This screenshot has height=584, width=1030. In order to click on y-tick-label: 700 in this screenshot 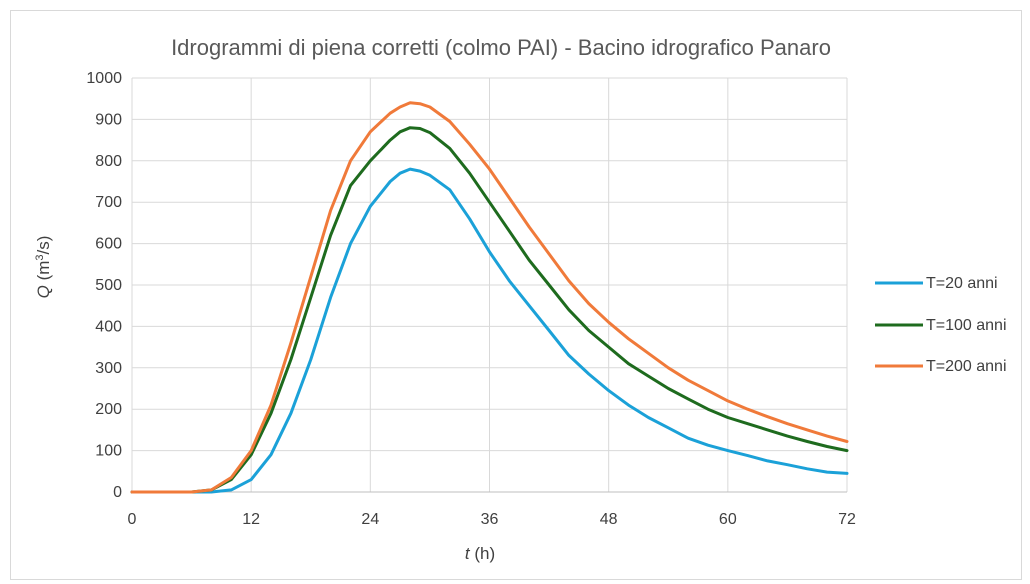, I will do `click(108, 202)`.